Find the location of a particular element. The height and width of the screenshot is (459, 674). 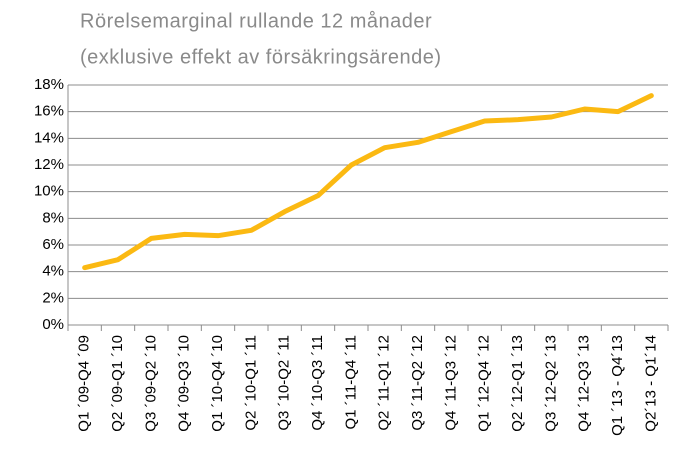

x-tick-label: Q2 ´12-Q1 ´13 is located at coordinates (517, 383).